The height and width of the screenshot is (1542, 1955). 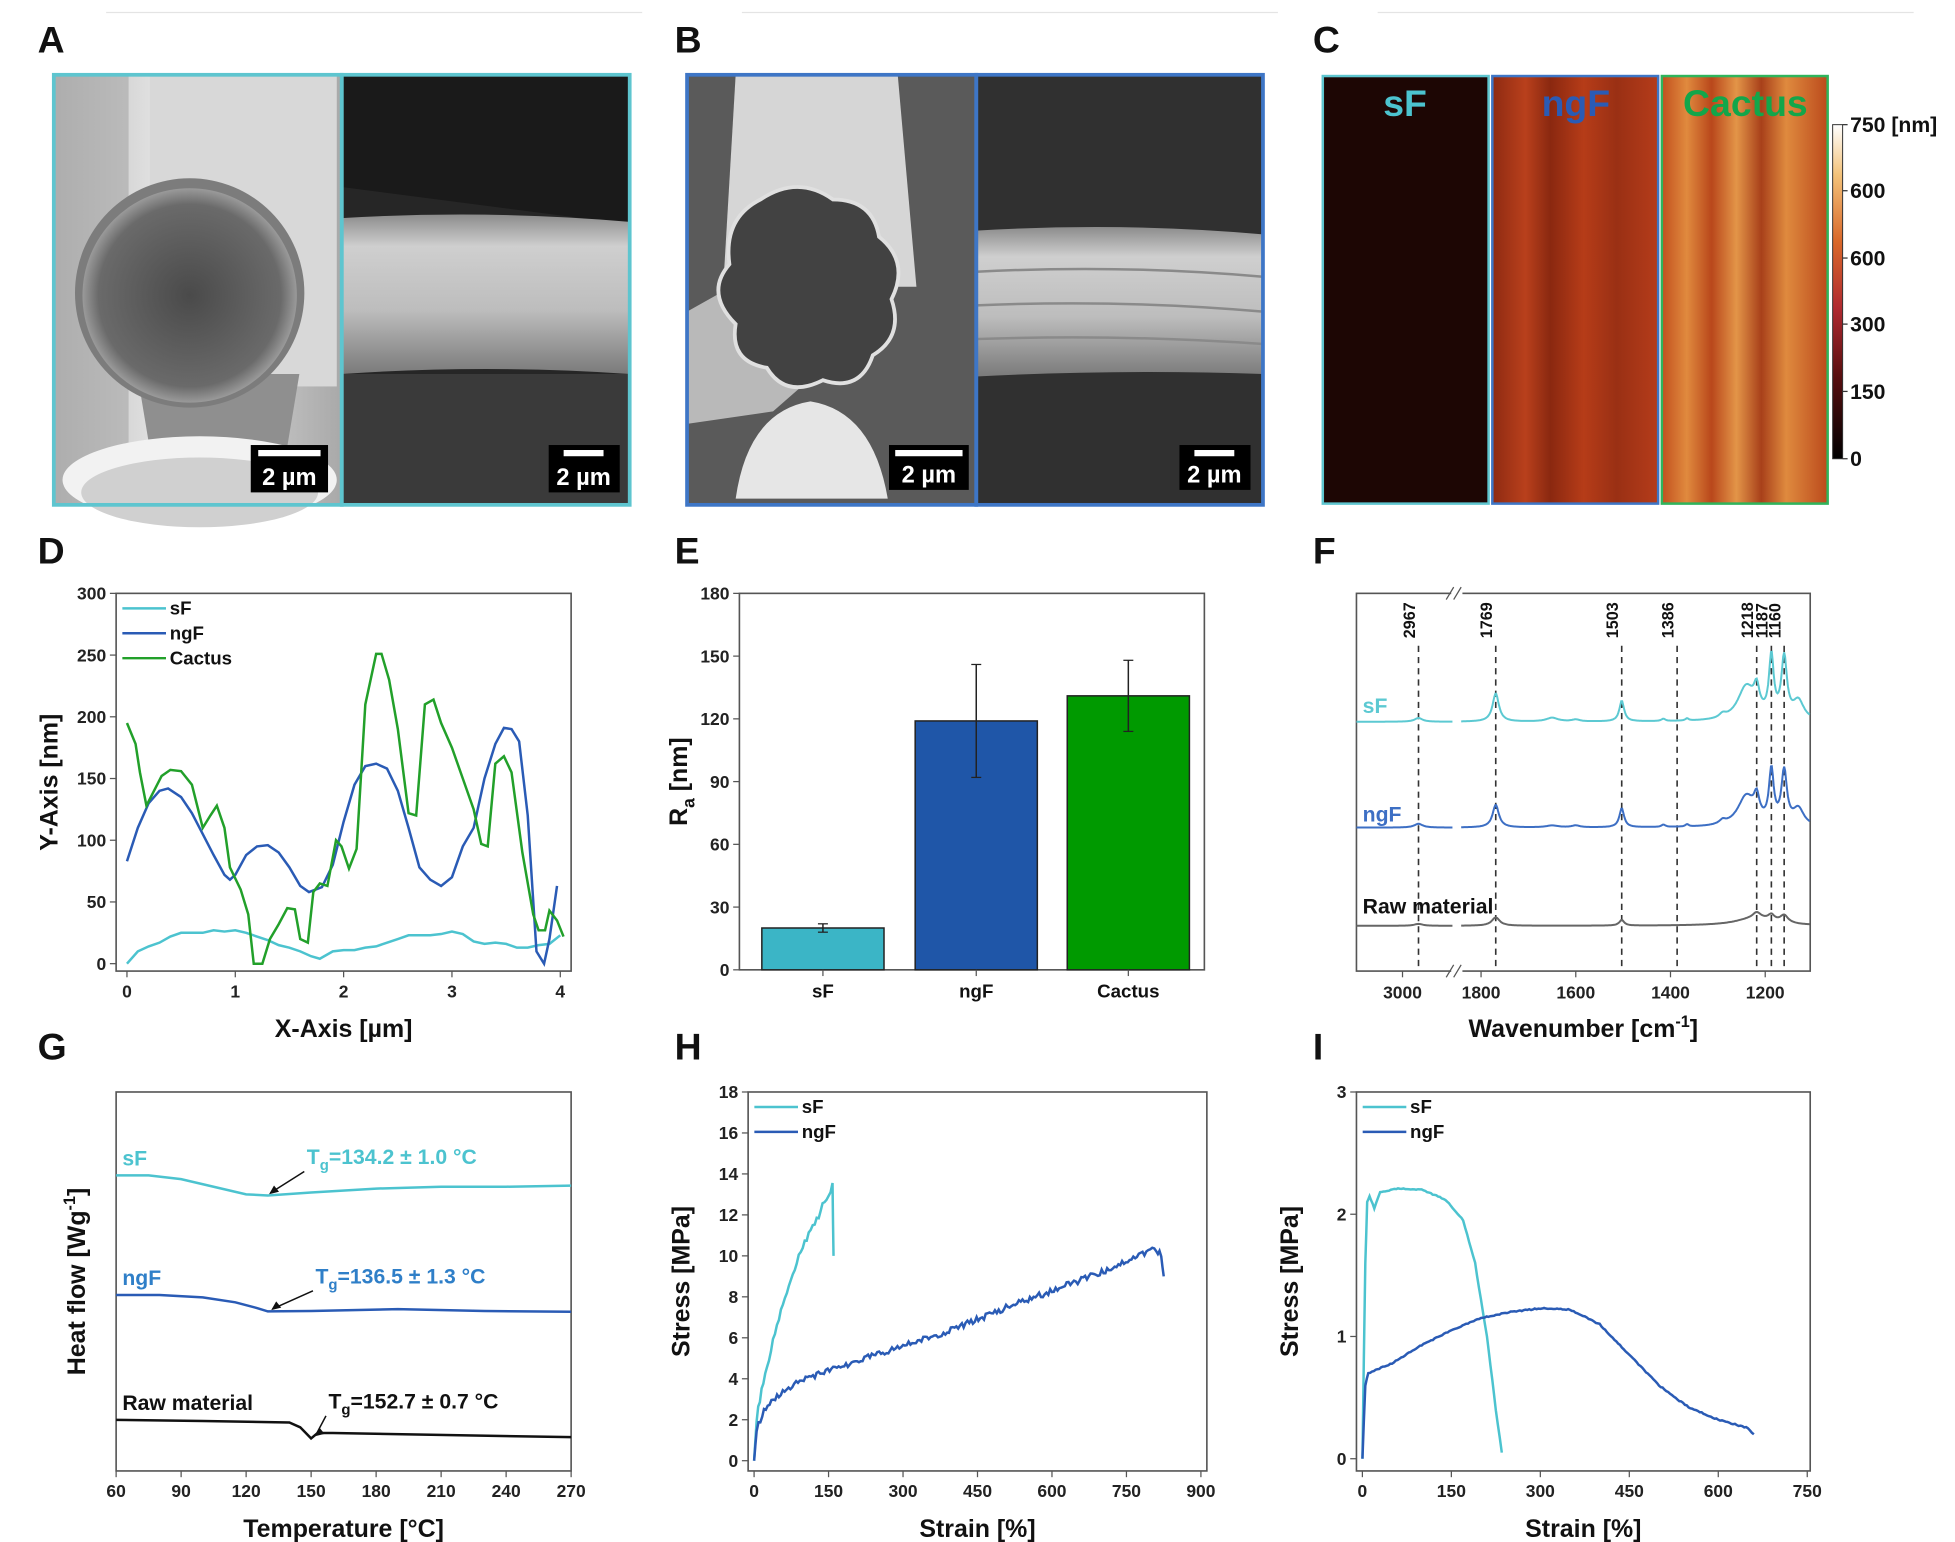 What do you see at coordinates (412, 1276) in the screenshot?
I see `tg-value: =136.5 ± 1.3 °C` at bounding box center [412, 1276].